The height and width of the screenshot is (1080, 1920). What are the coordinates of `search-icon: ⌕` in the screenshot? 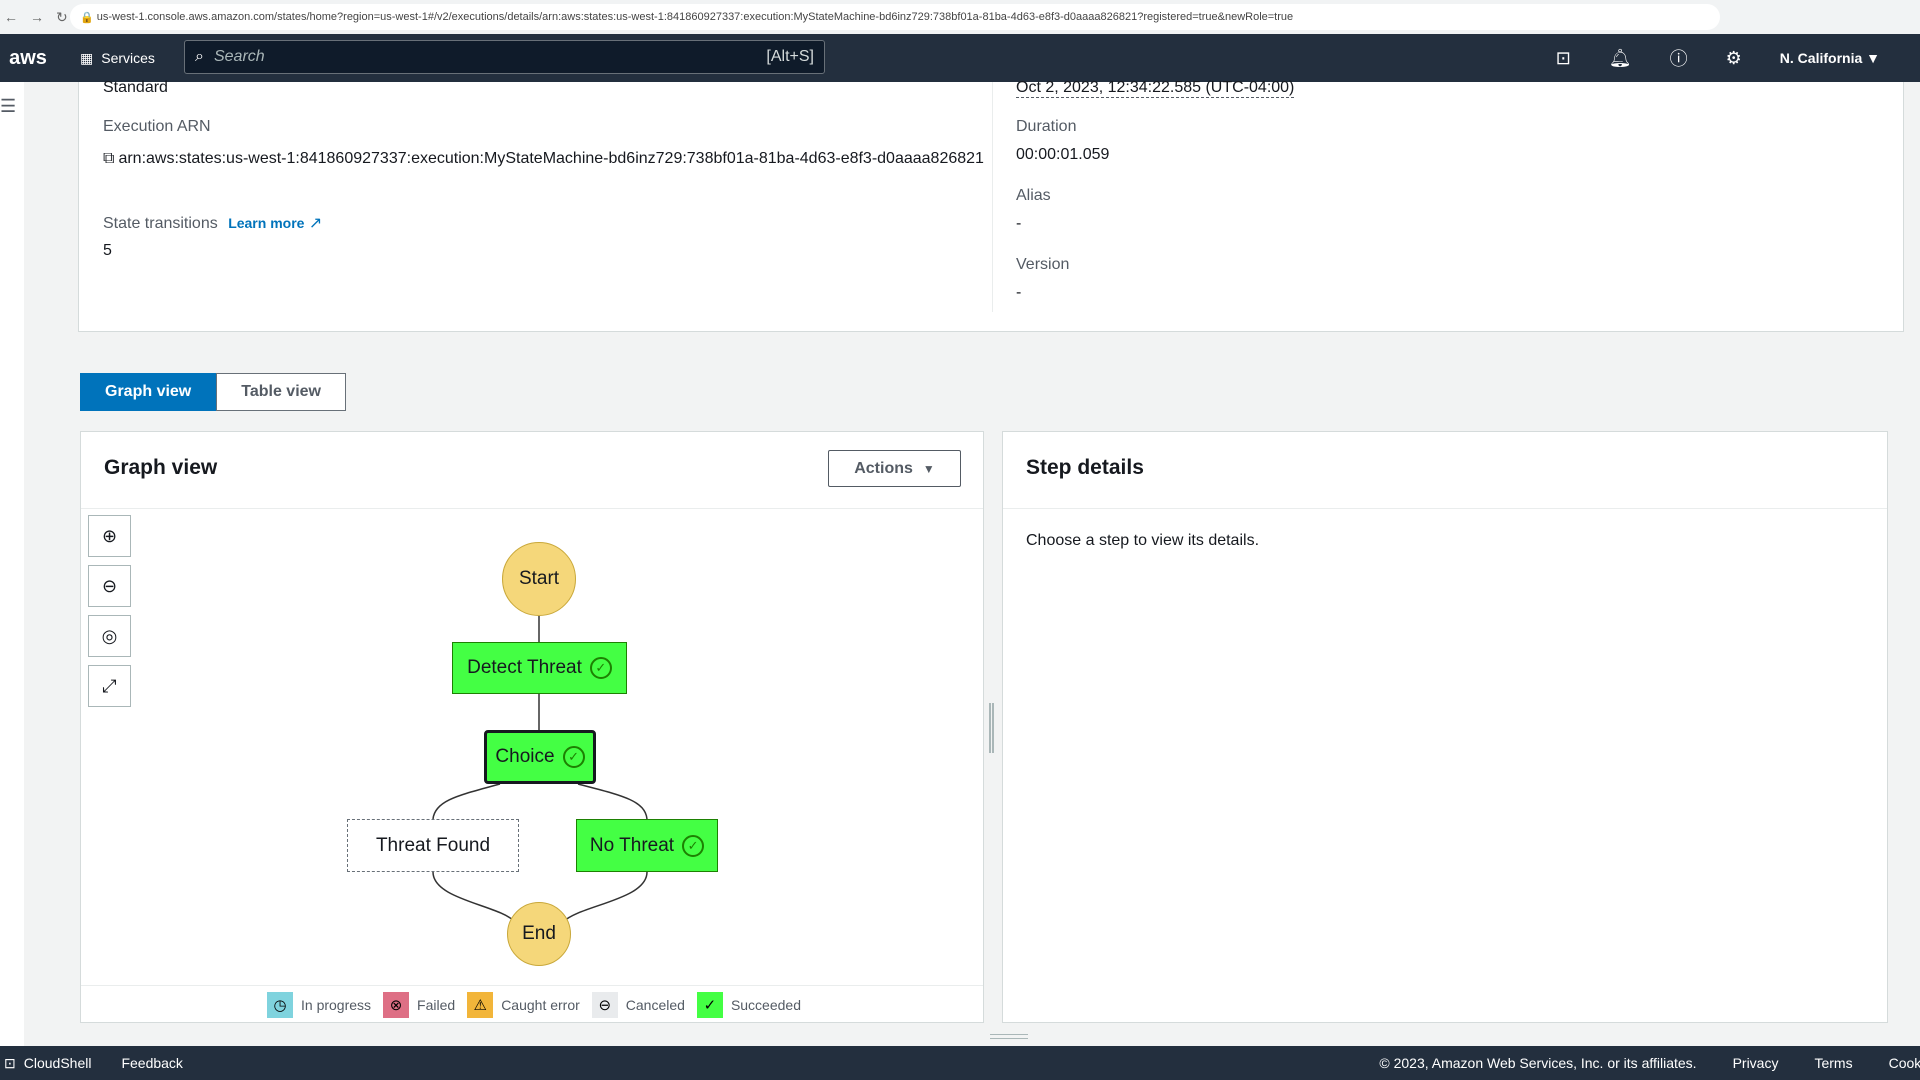 It's located at (199, 56).